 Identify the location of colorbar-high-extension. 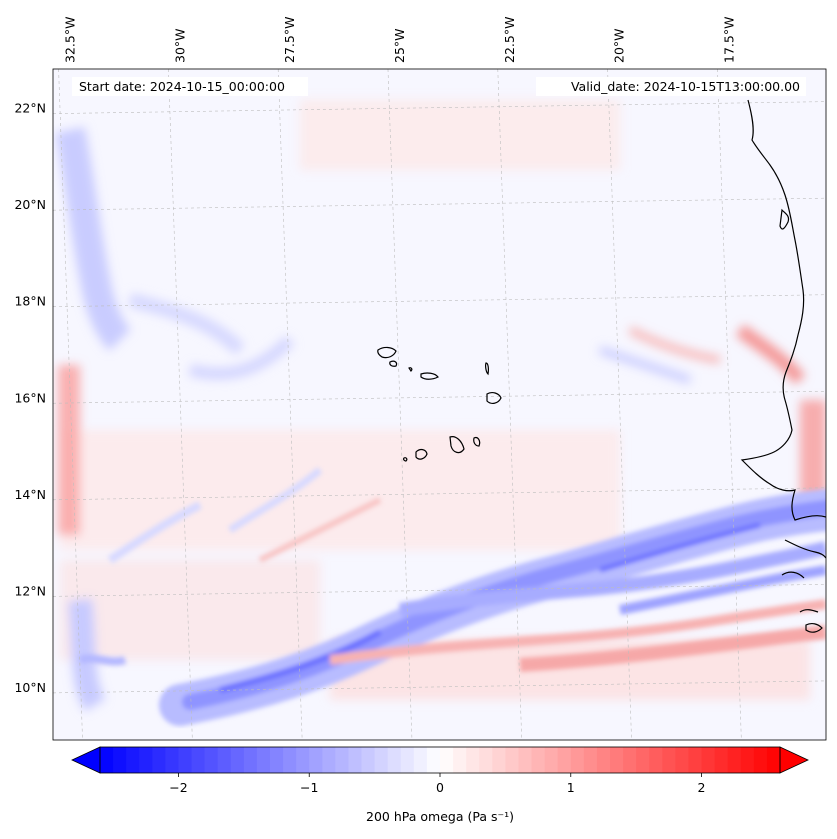
(794, 760).